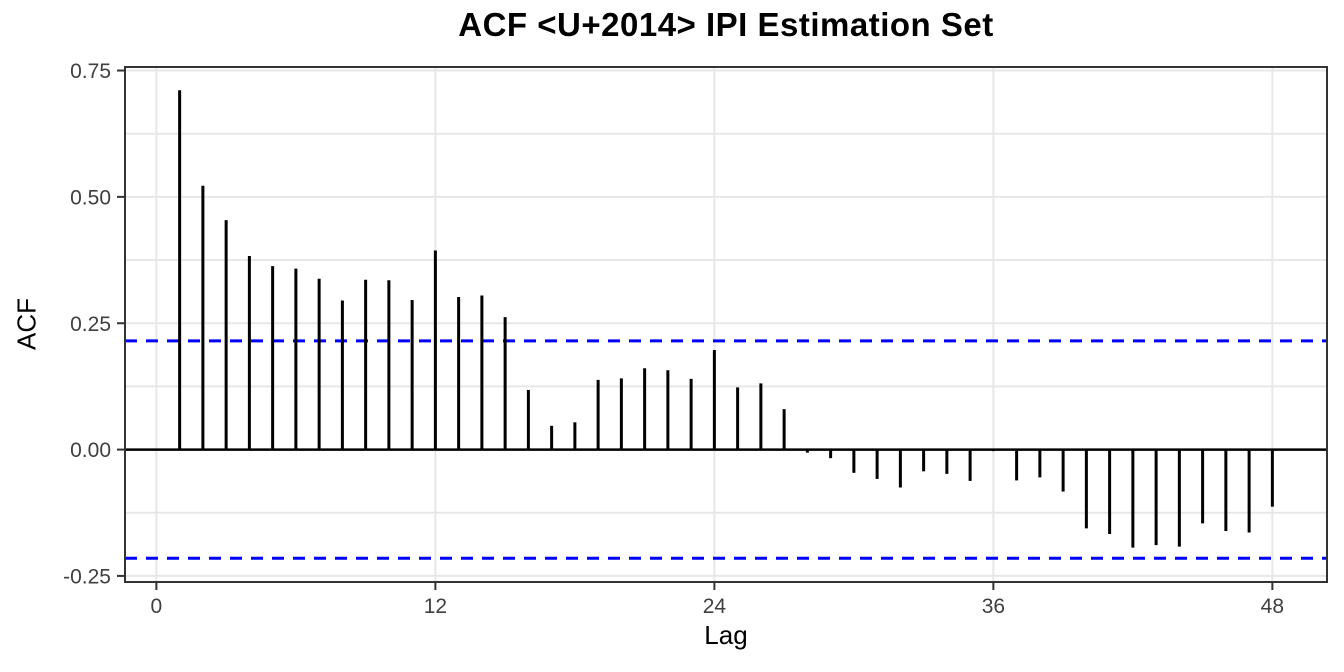 This screenshot has height=672, width=1344. What do you see at coordinates (90, 197) in the screenshot?
I see `y-tick-label: 0.50` at bounding box center [90, 197].